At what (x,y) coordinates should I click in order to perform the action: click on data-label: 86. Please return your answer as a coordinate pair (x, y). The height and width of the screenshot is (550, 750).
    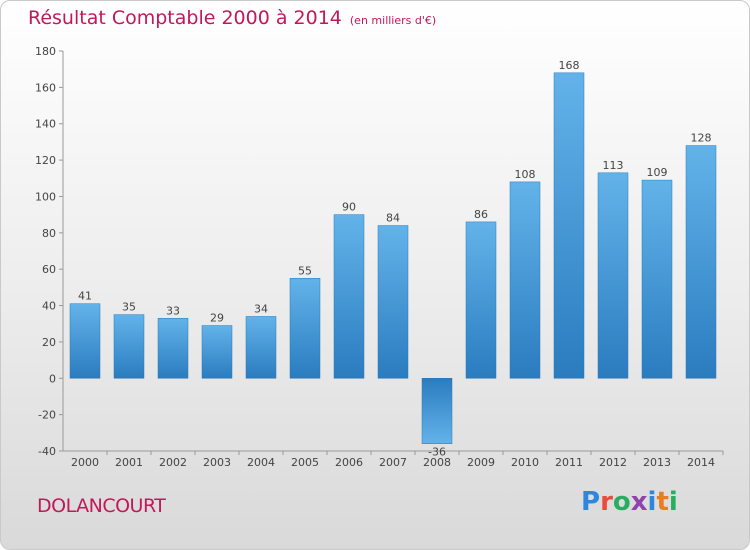
    Looking at the image, I should click on (481, 214).